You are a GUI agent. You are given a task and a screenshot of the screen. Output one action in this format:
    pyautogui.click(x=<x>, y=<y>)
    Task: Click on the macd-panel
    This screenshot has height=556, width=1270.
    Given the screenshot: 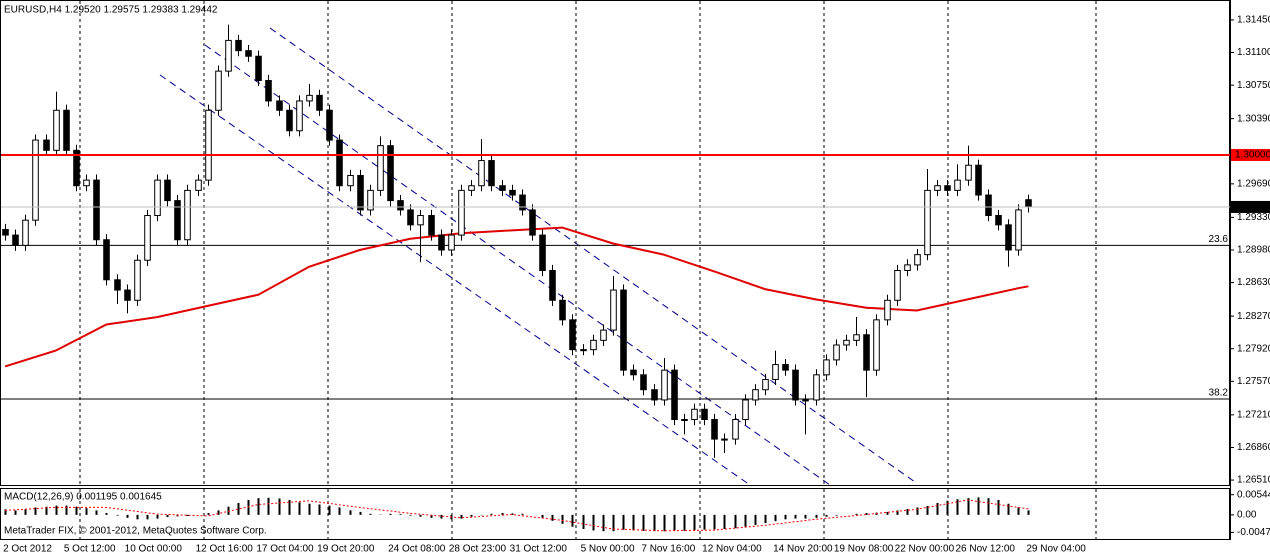 What is the action you would take?
    pyautogui.click(x=615, y=514)
    